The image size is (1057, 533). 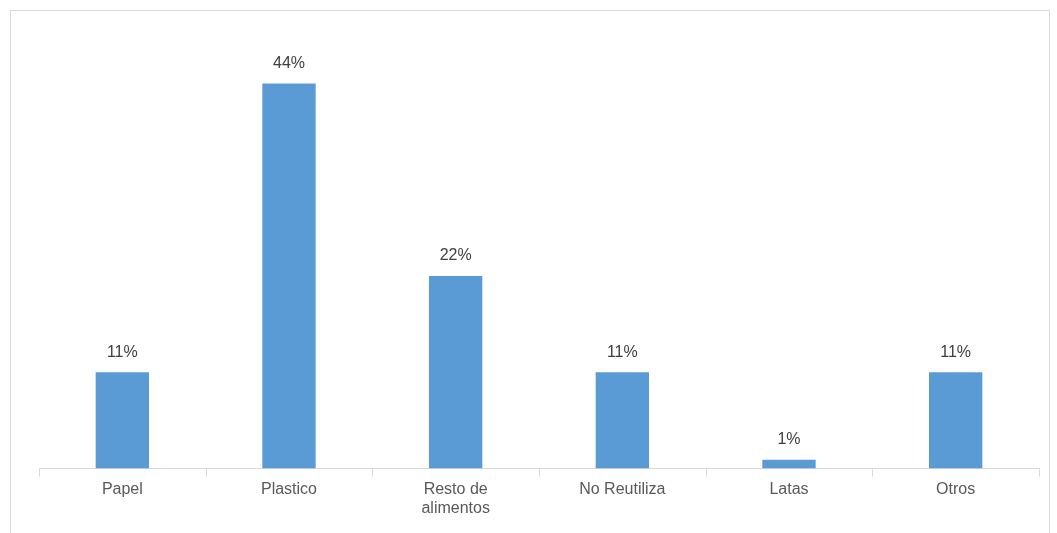 What do you see at coordinates (122, 488) in the screenshot?
I see `x-tick-label: Papel` at bounding box center [122, 488].